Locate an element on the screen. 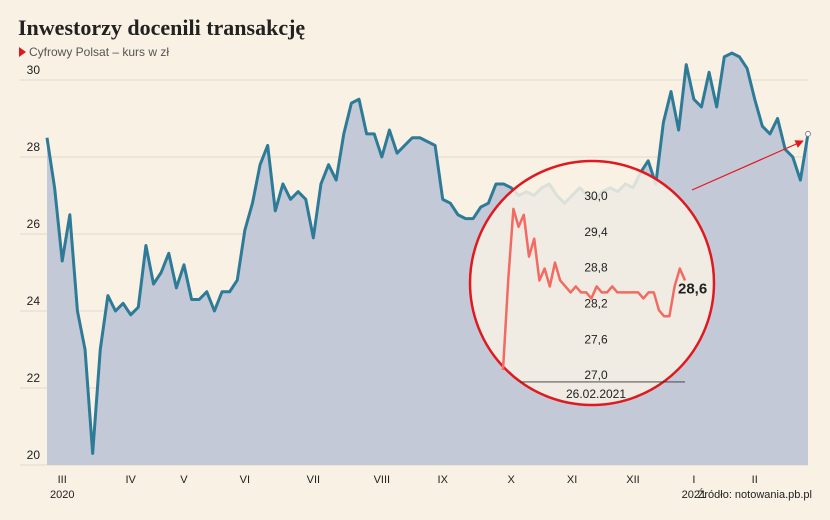  inset-tick-label: 28,2 is located at coordinates (596, 304).